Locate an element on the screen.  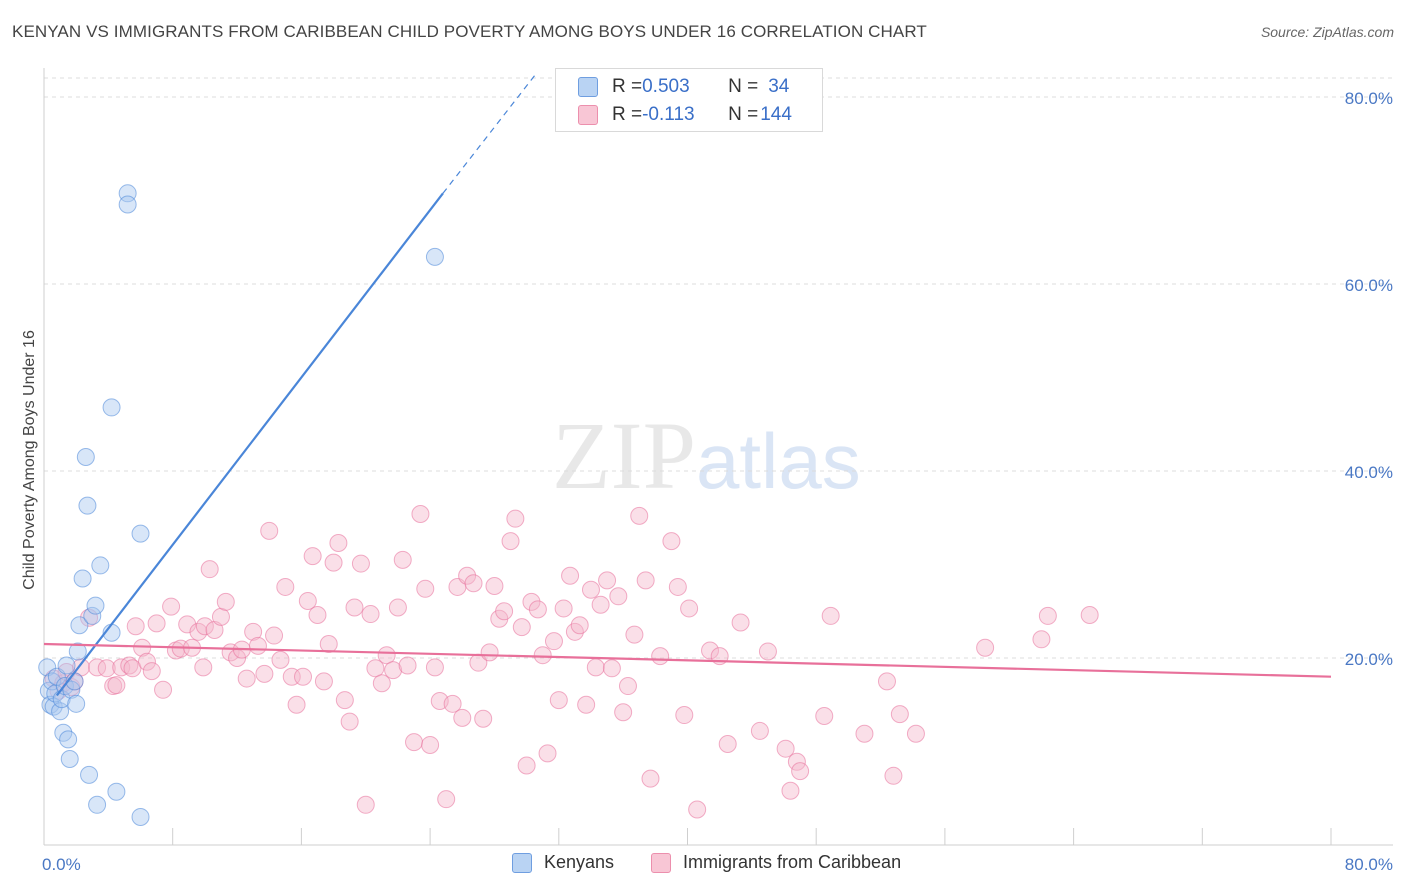
legend-n-value: 34 is located at coordinates (779, 86).